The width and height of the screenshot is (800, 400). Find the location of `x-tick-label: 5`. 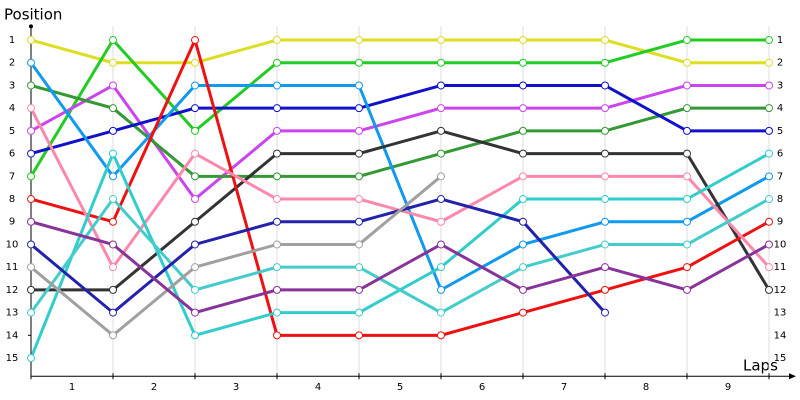

x-tick-label: 5 is located at coordinates (400, 387).